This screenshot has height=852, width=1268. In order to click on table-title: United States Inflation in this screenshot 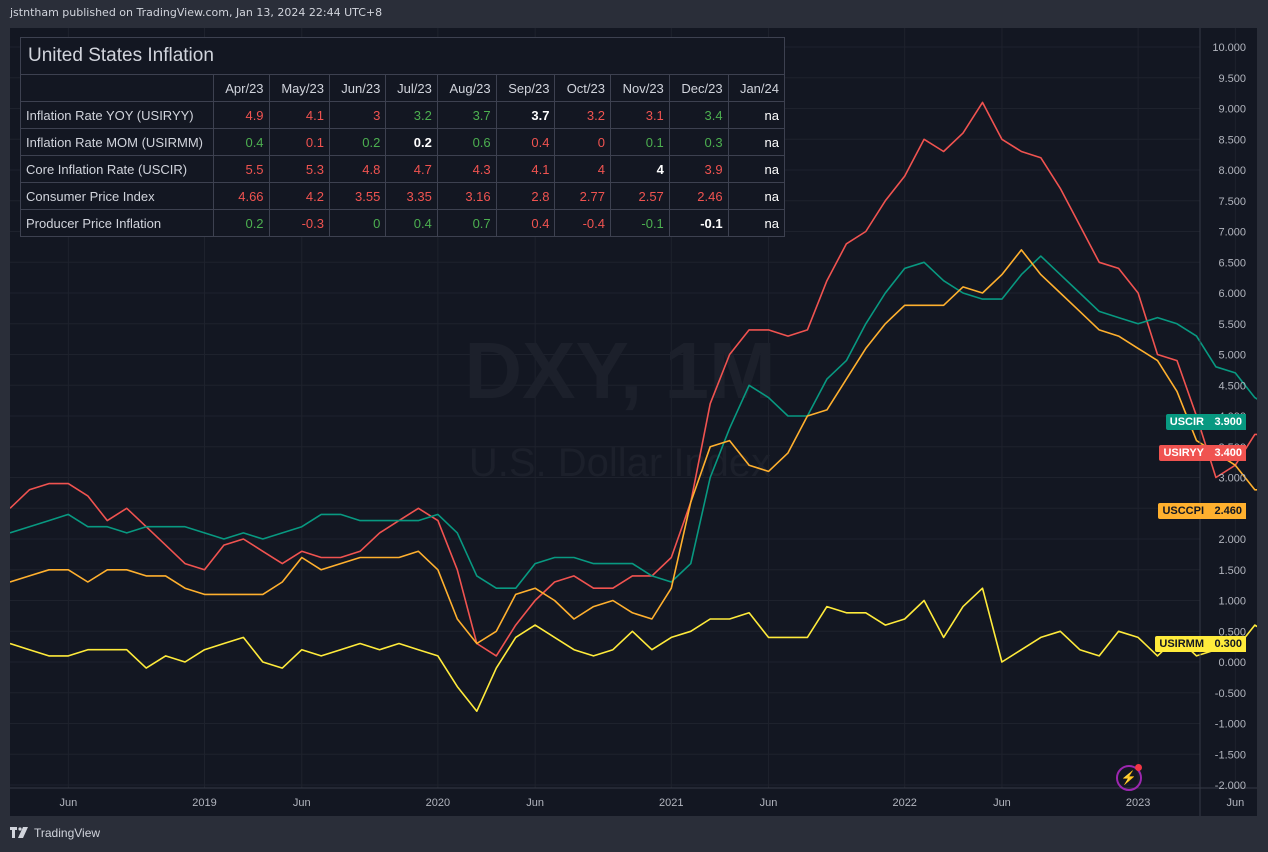, I will do `click(402, 56)`.